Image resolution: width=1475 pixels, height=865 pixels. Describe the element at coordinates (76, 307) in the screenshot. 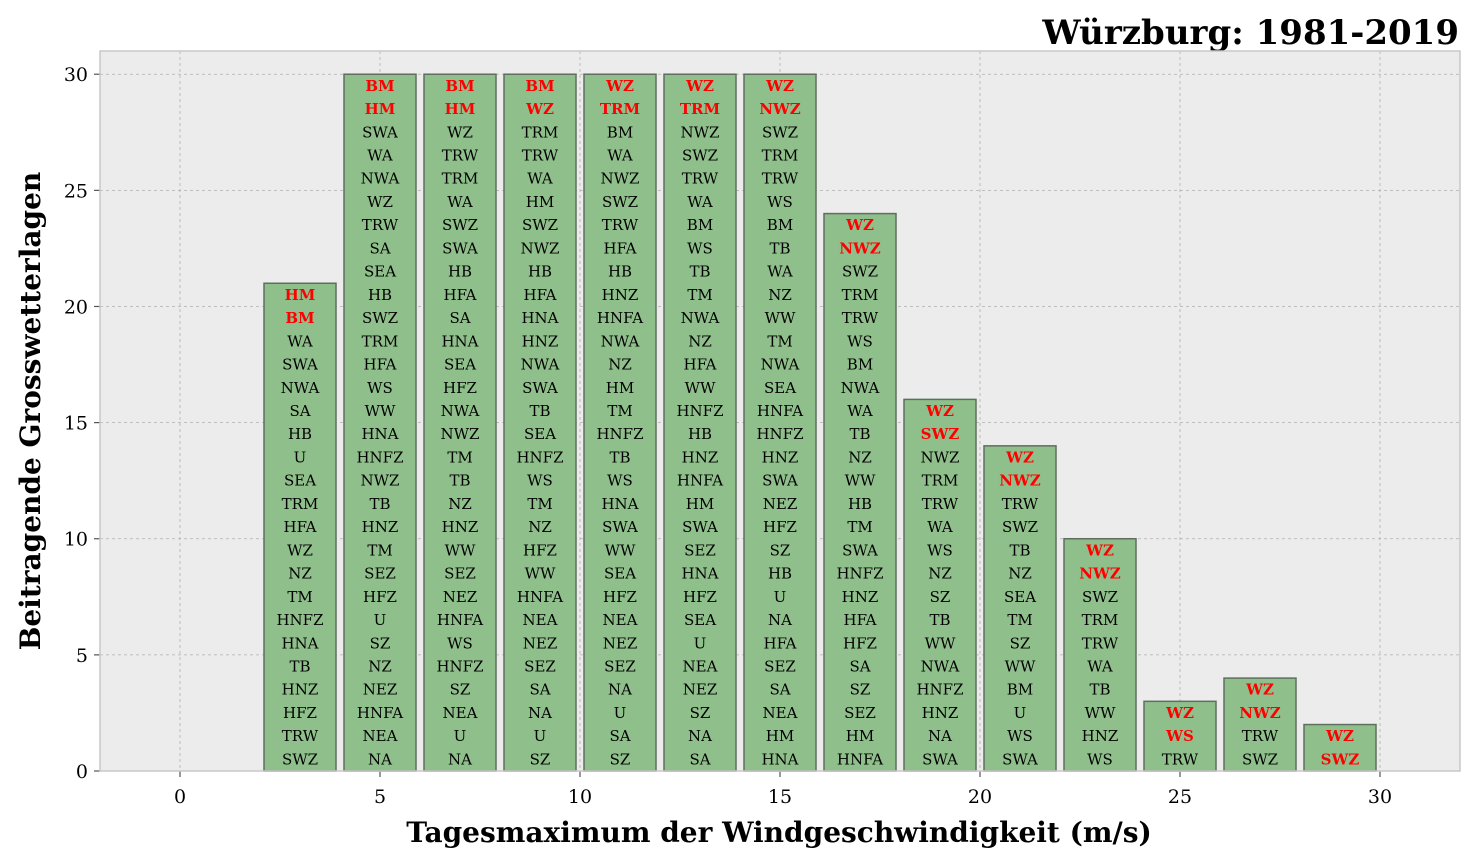

I see `y-tick-label: 20` at that location.